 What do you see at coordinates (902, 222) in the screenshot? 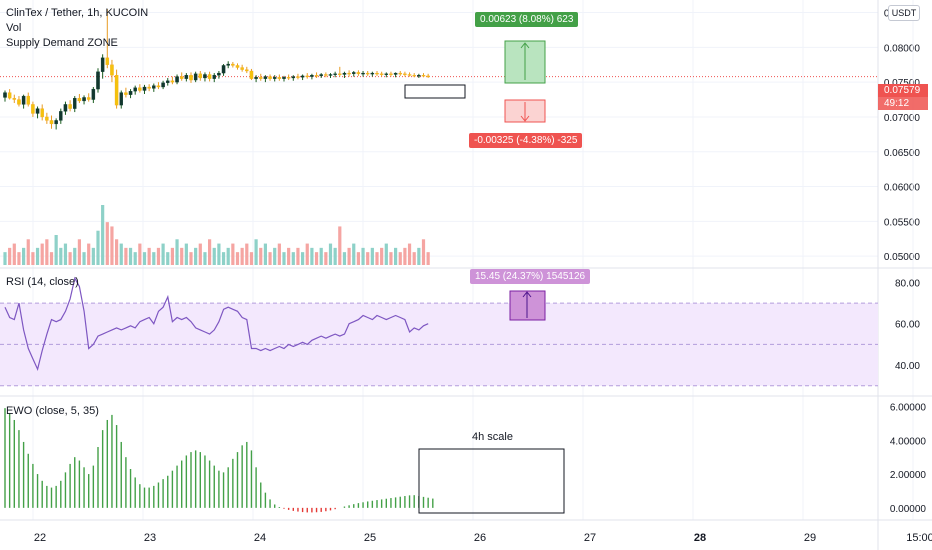
I see `price-axis-tick: 0.05500` at bounding box center [902, 222].